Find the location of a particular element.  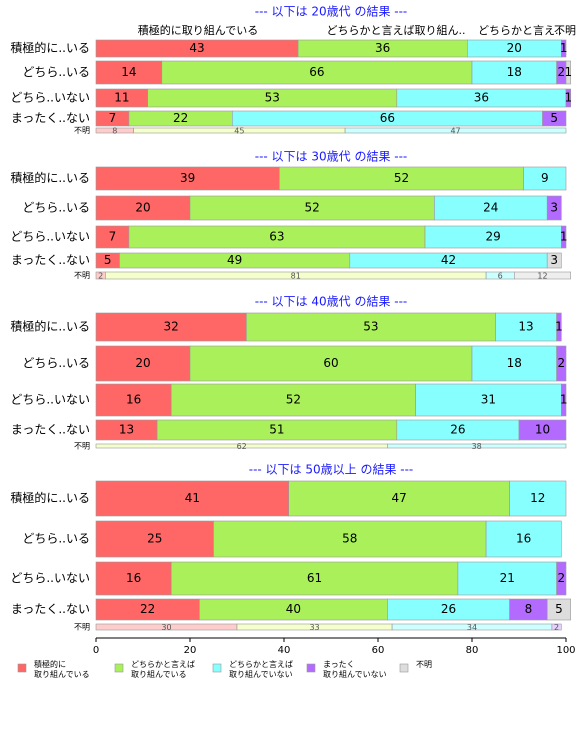

value-label: 12 is located at coordinates (537, 498).